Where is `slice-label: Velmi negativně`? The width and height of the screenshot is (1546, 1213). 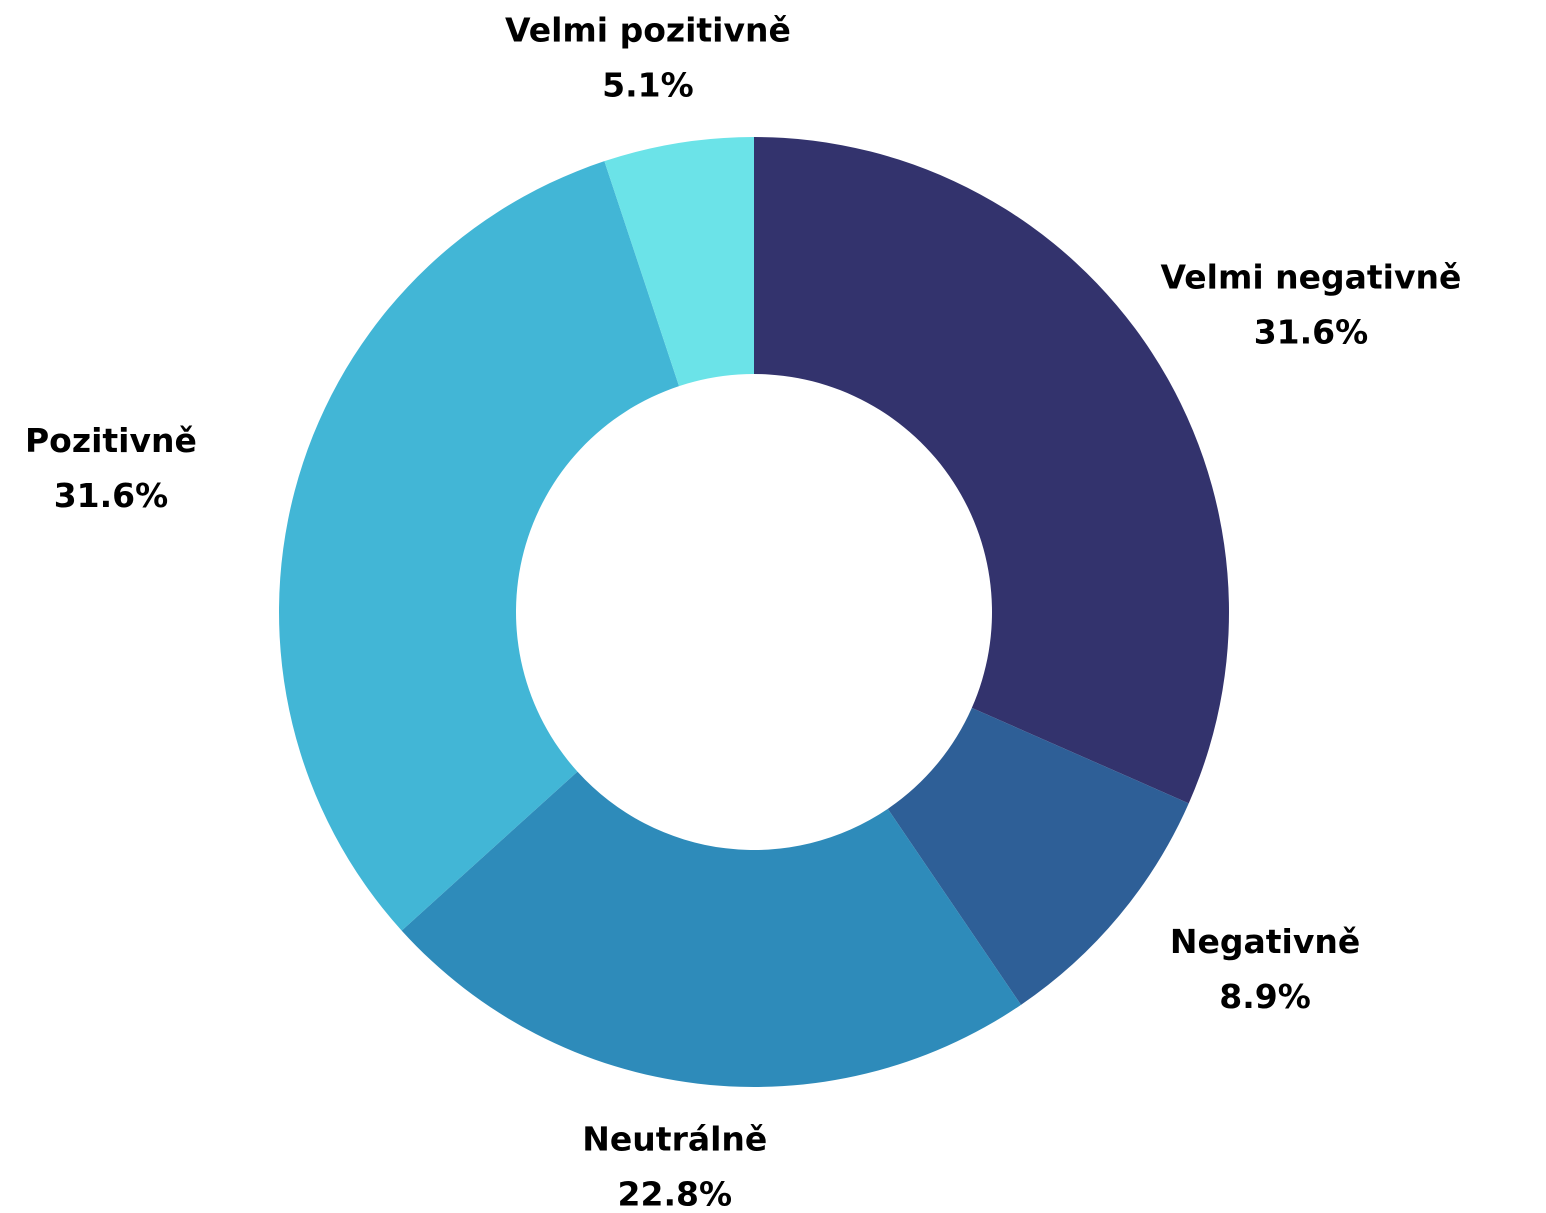
slice-label: Velmi negativně is located at coordinates (1311, 277).